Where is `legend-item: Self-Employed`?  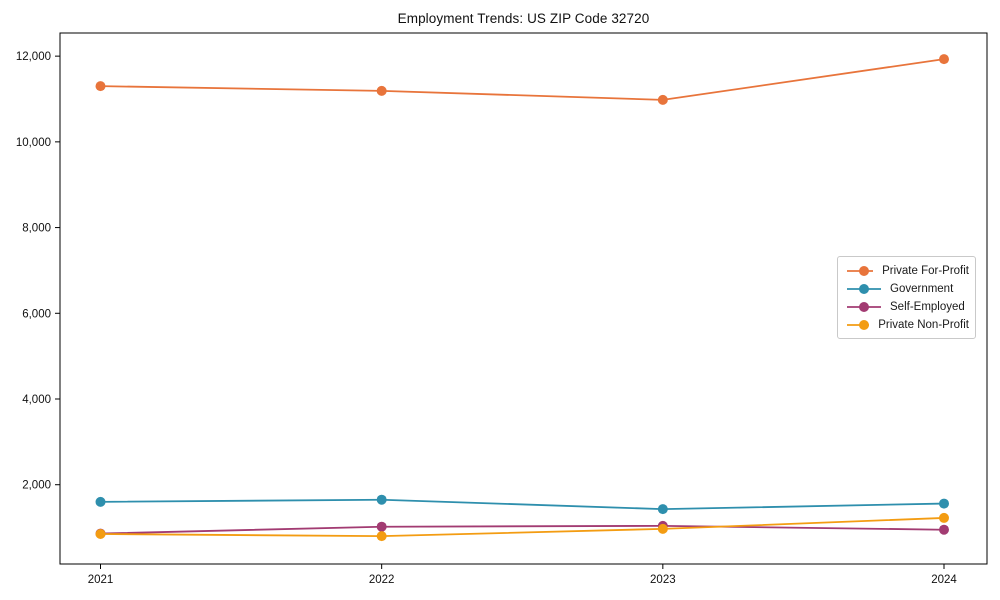 legend-item: Self-Employed is located at coordinates (908, 306).